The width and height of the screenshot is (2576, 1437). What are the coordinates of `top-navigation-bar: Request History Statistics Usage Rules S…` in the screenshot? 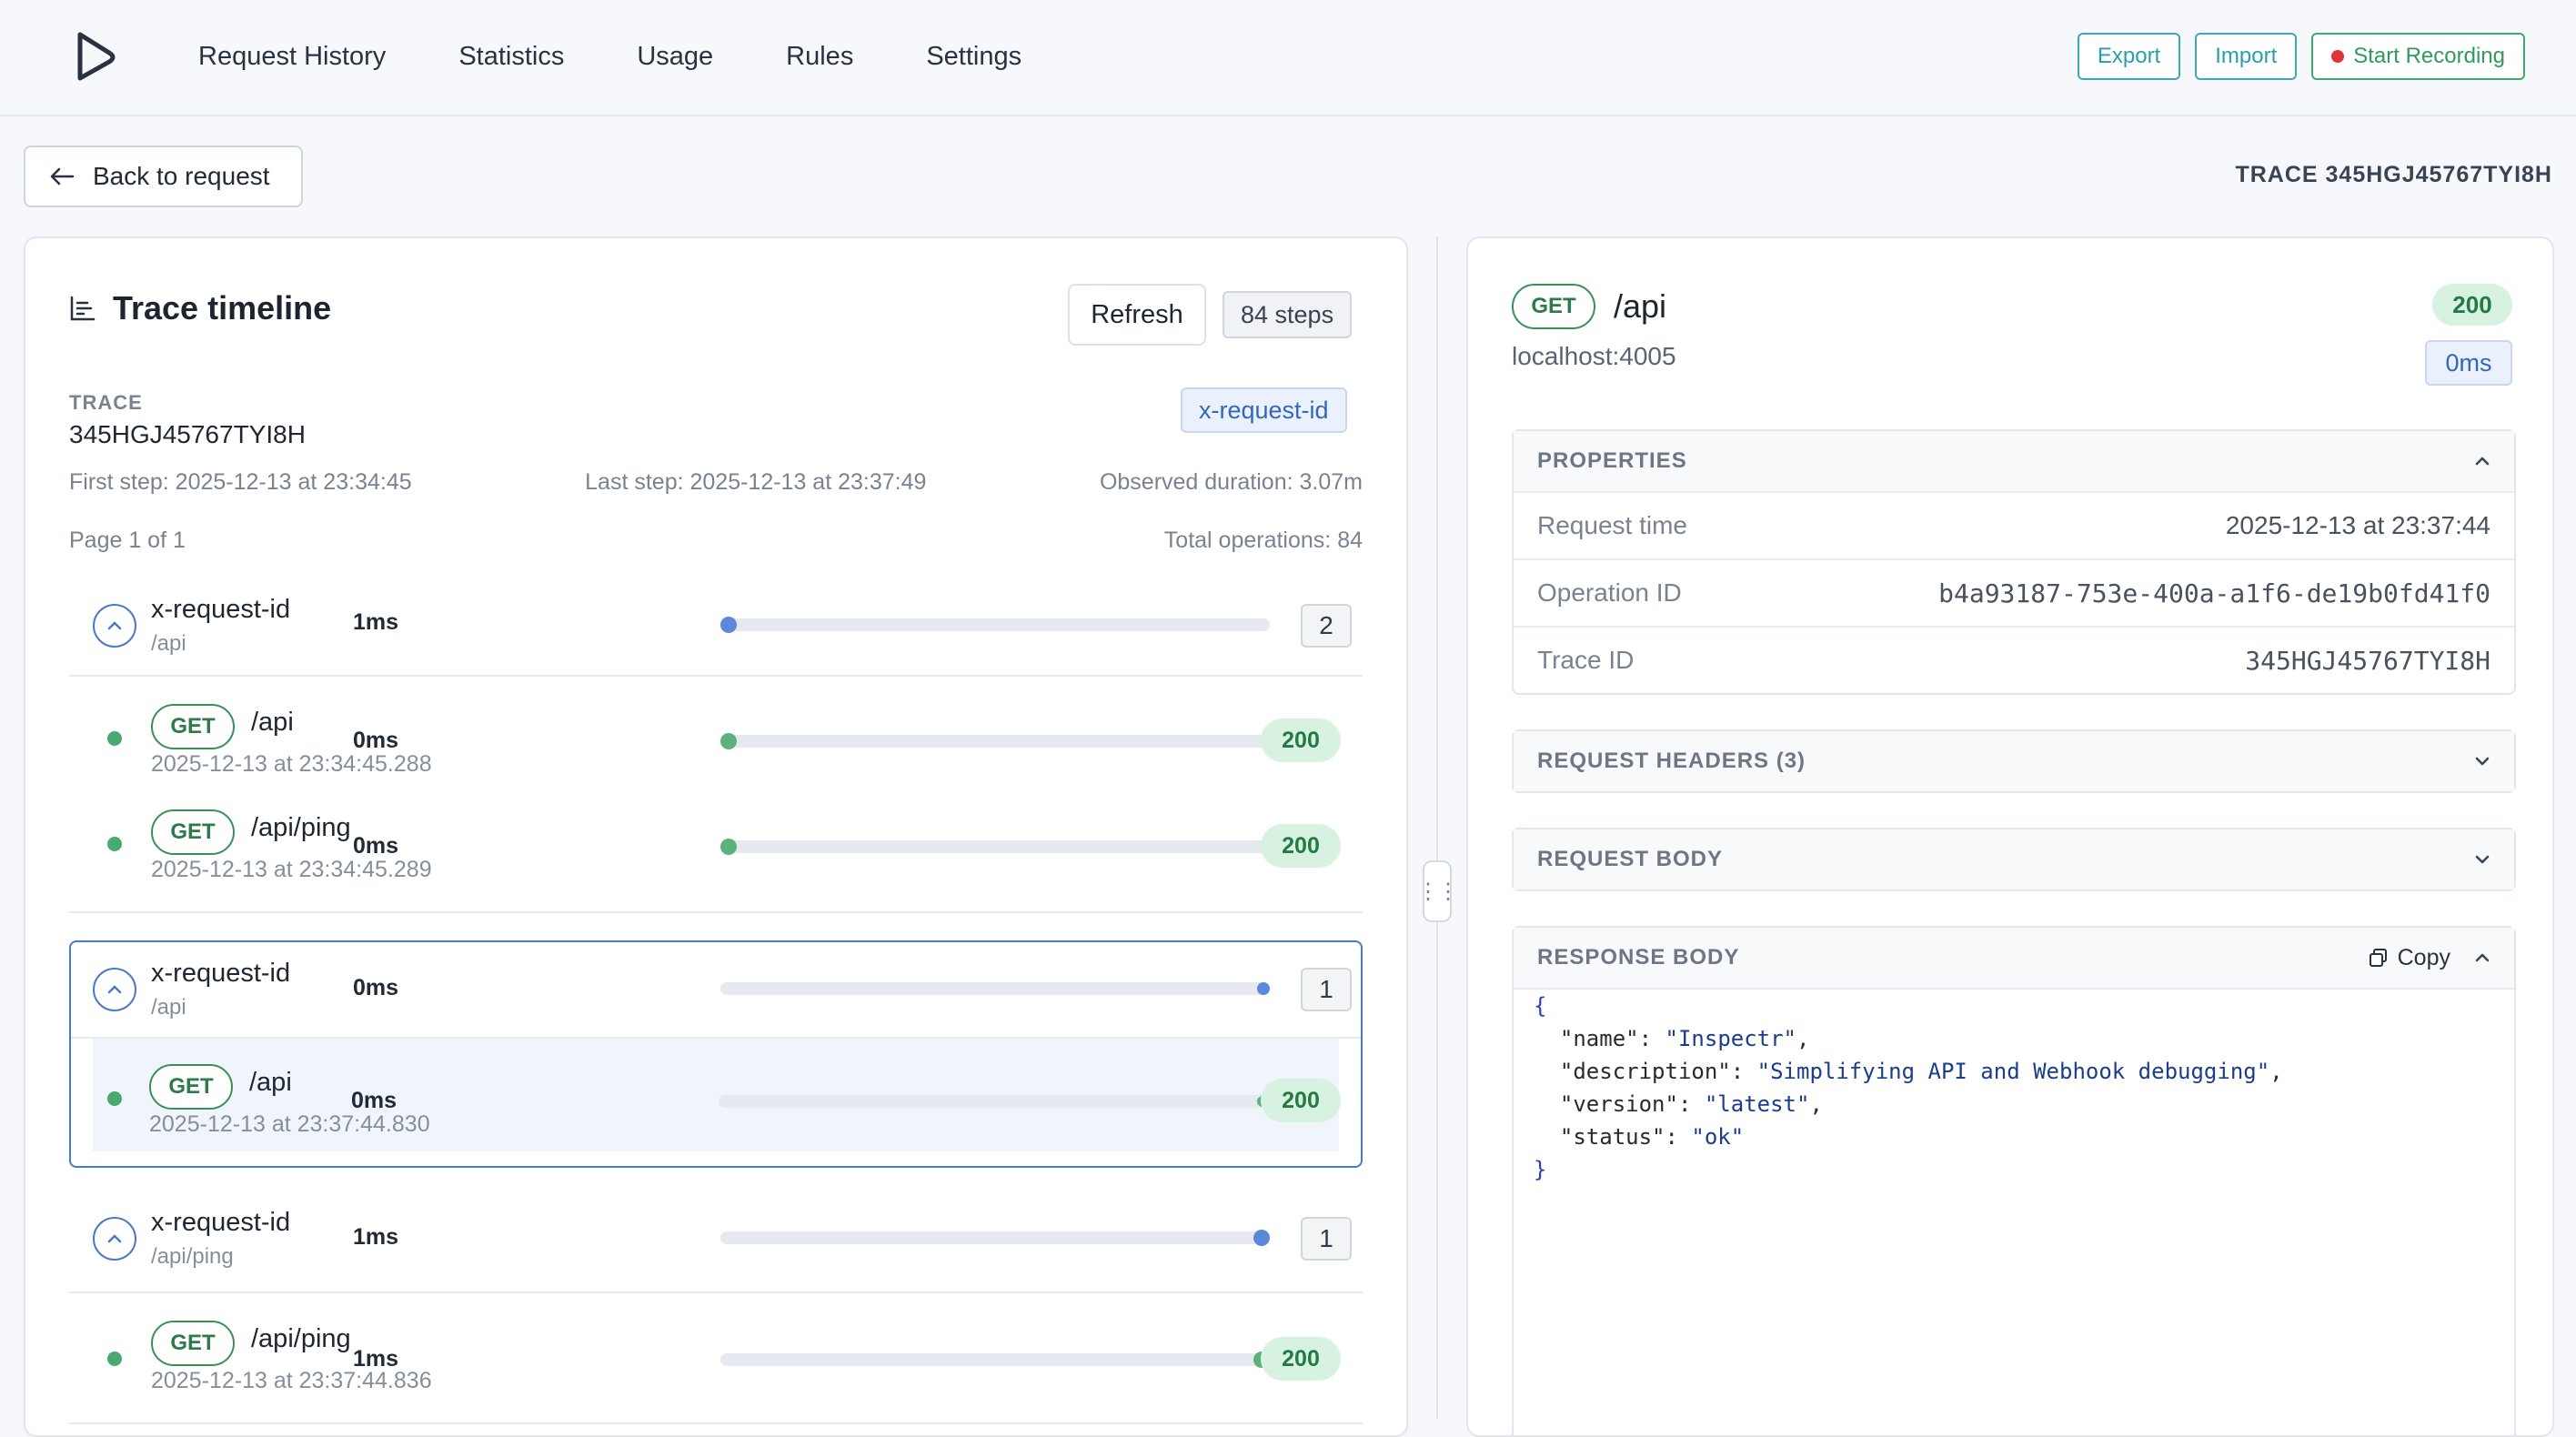 It's located at (1288, 58).